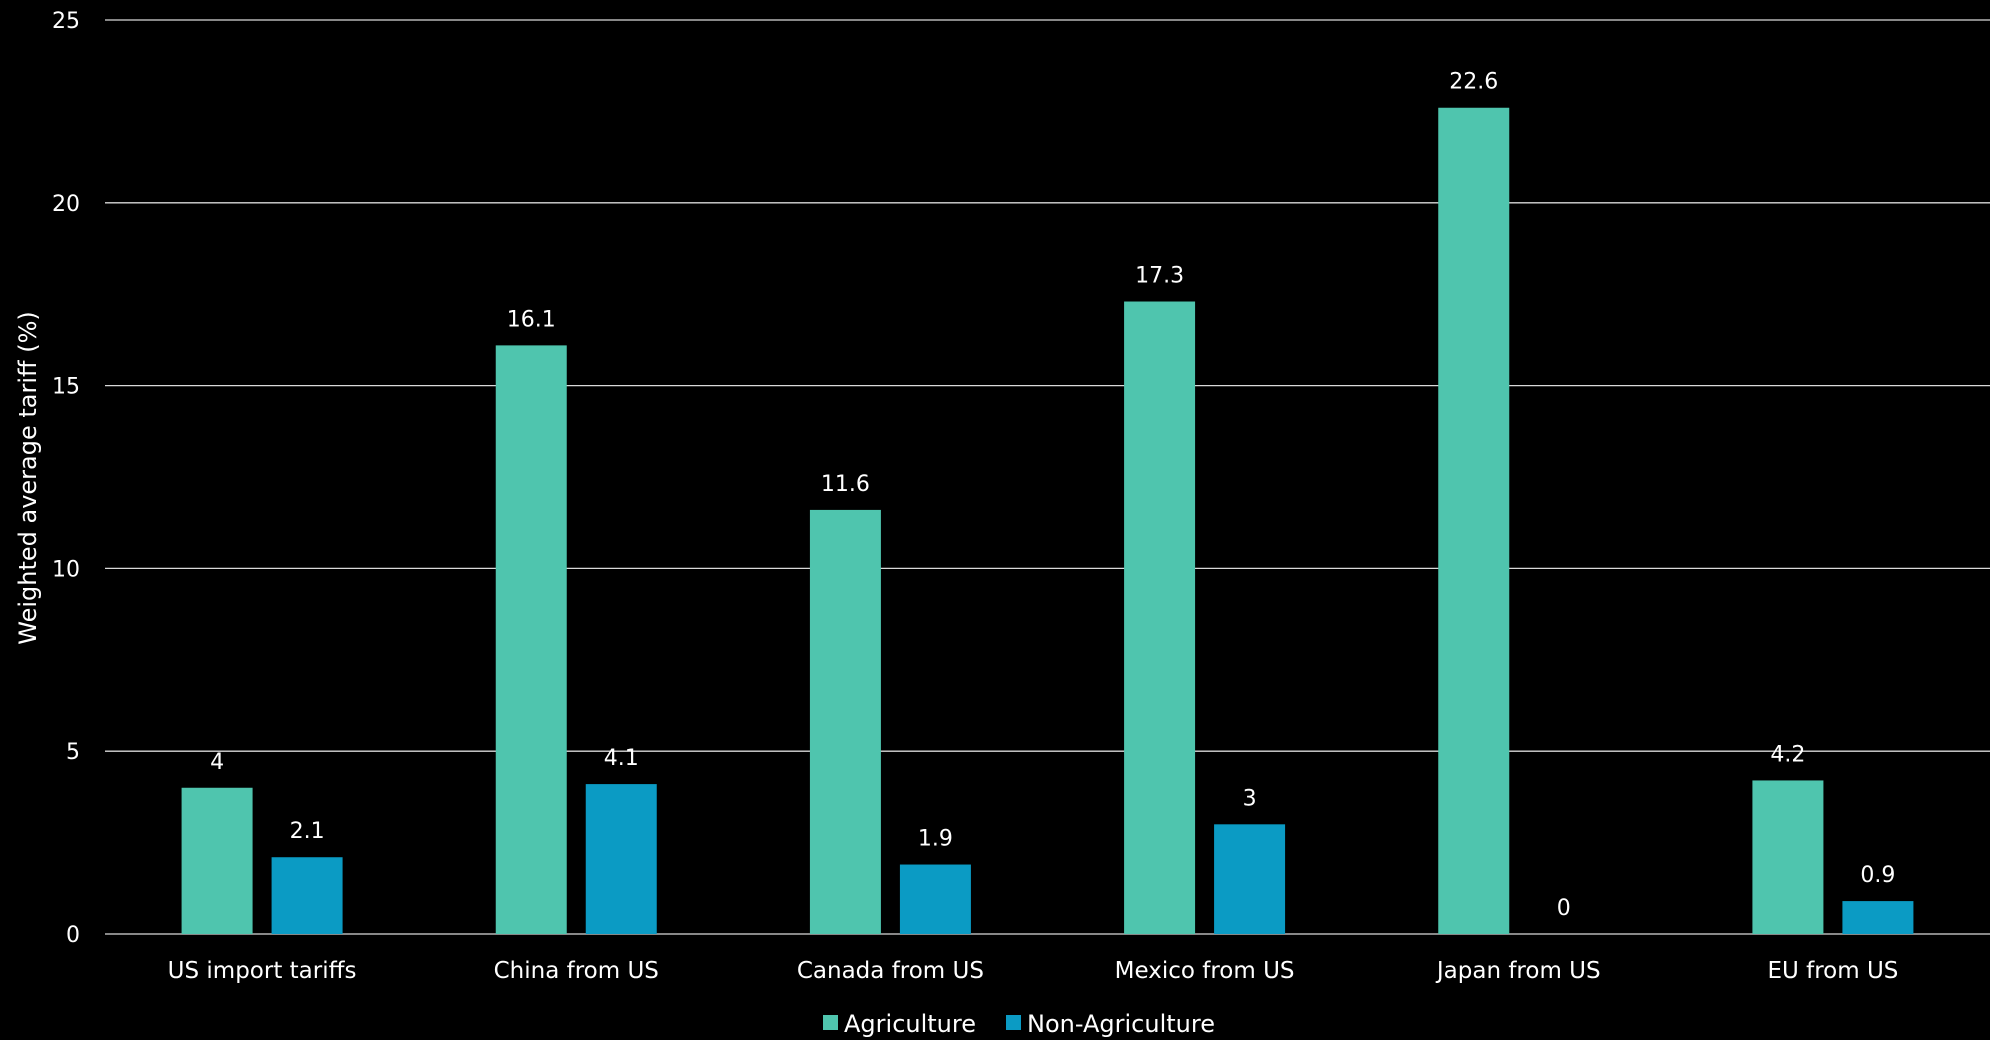 The image size is (1990, 1040). I want to click on data-label: 16.1, so click(531, 319).